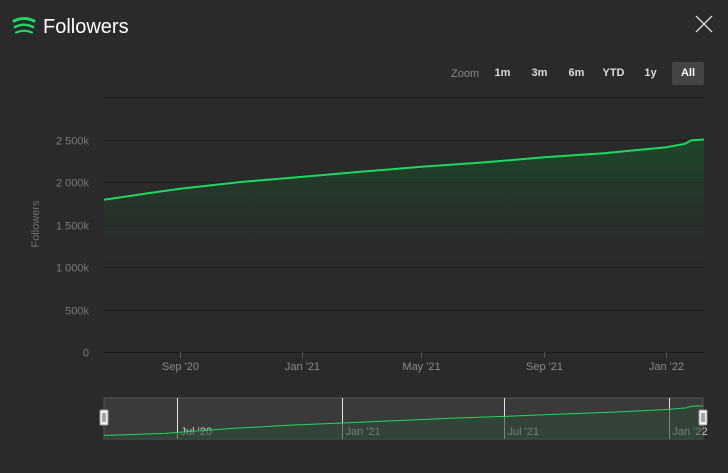 This screenshot has width=728, height=473. Describe the element at coordinates (704, 24) in the screenshot. I see `close-icon` at that location.